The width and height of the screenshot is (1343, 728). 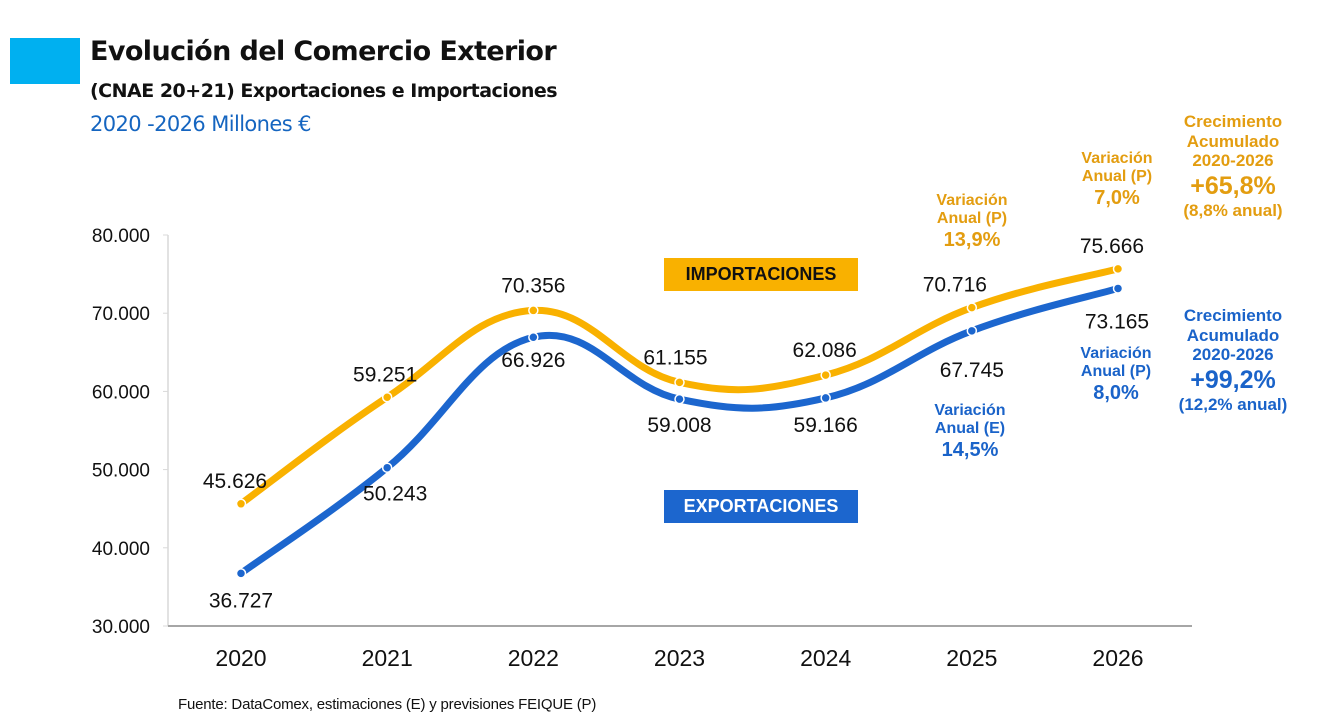 I want to click on annotation-annual: (8,8% anual), so click(x=1233, y=211).